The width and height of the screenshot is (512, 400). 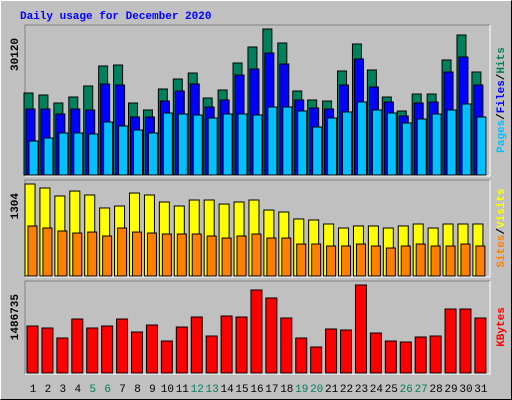 What do you see at coordinates (256, 390) in the screenshot?
I see `x-tick-label: 16` at bounding box center [256, 390].